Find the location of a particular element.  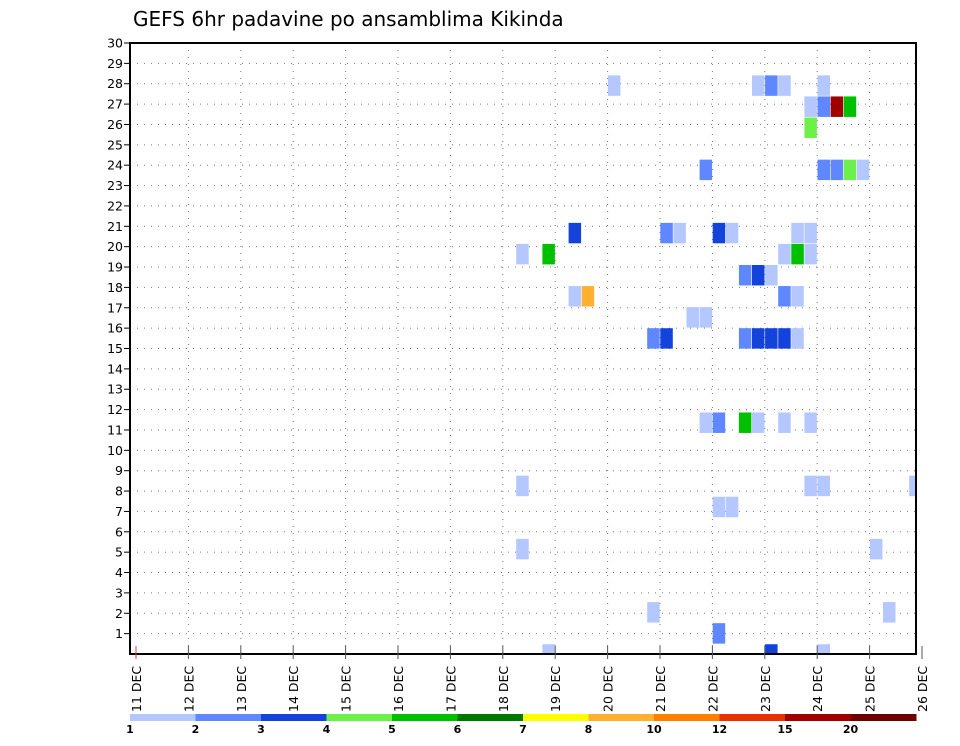

x-tick-label: 15 DEC is located at coordinates (346, 689).